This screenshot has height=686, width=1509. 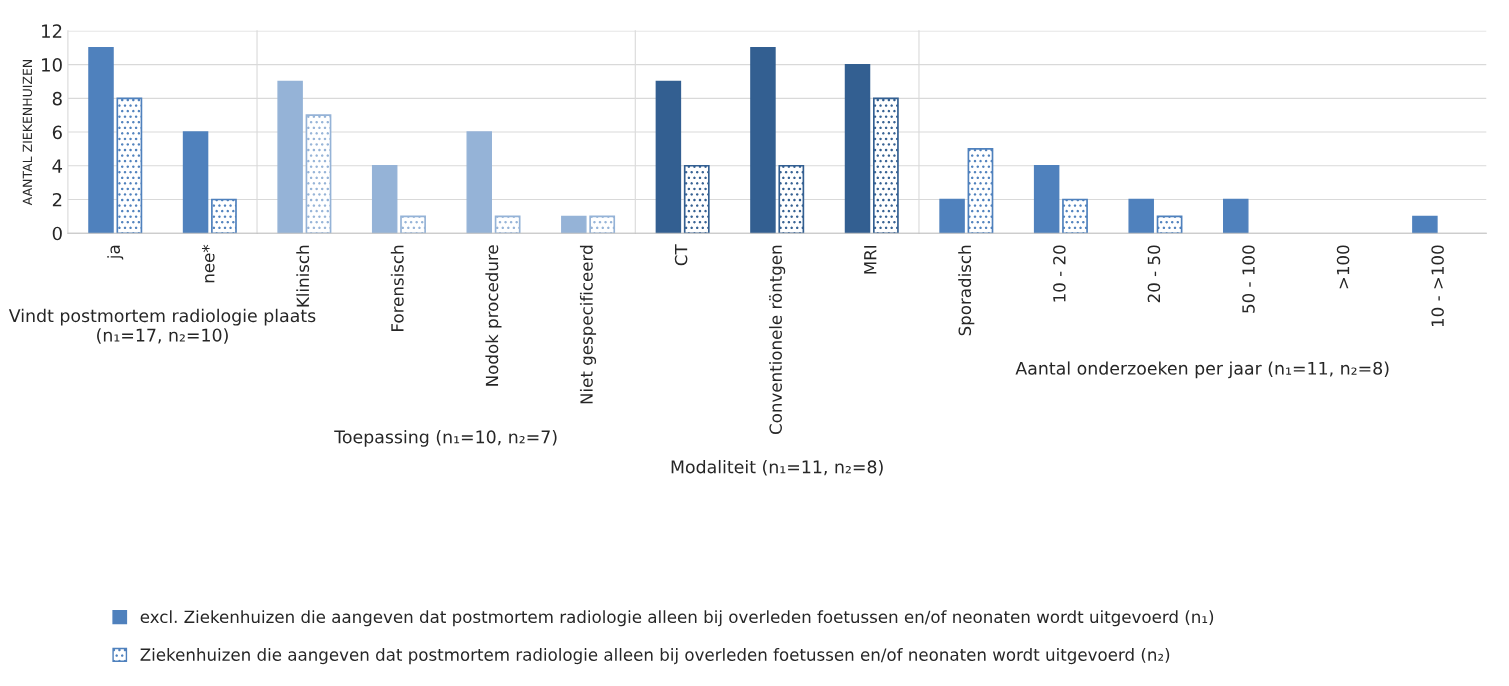 What do you see at coordinates (1202, 370) in the screenshot?
I see `x-axis-title: Aantal onderzoeken per jaar (n₁=11, n₂=8)` at bounding box center [1202, 370].